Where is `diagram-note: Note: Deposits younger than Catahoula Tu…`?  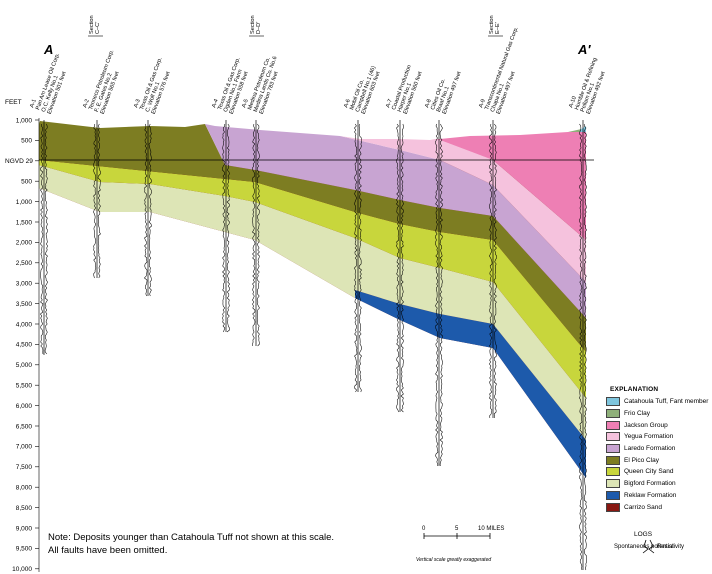
diagram-note: Note: Deposits younger than Catahoula Tu… is located at coordinates (191, 544).